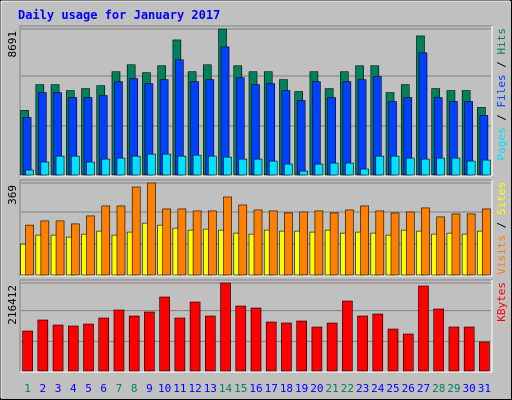 Image resolution: width=512 pixels, height=400 pixels. What do you see at coordinates (501, 198) in the screenshot?
I see `legend-entry: Sites` at bounding box center [501, 198].